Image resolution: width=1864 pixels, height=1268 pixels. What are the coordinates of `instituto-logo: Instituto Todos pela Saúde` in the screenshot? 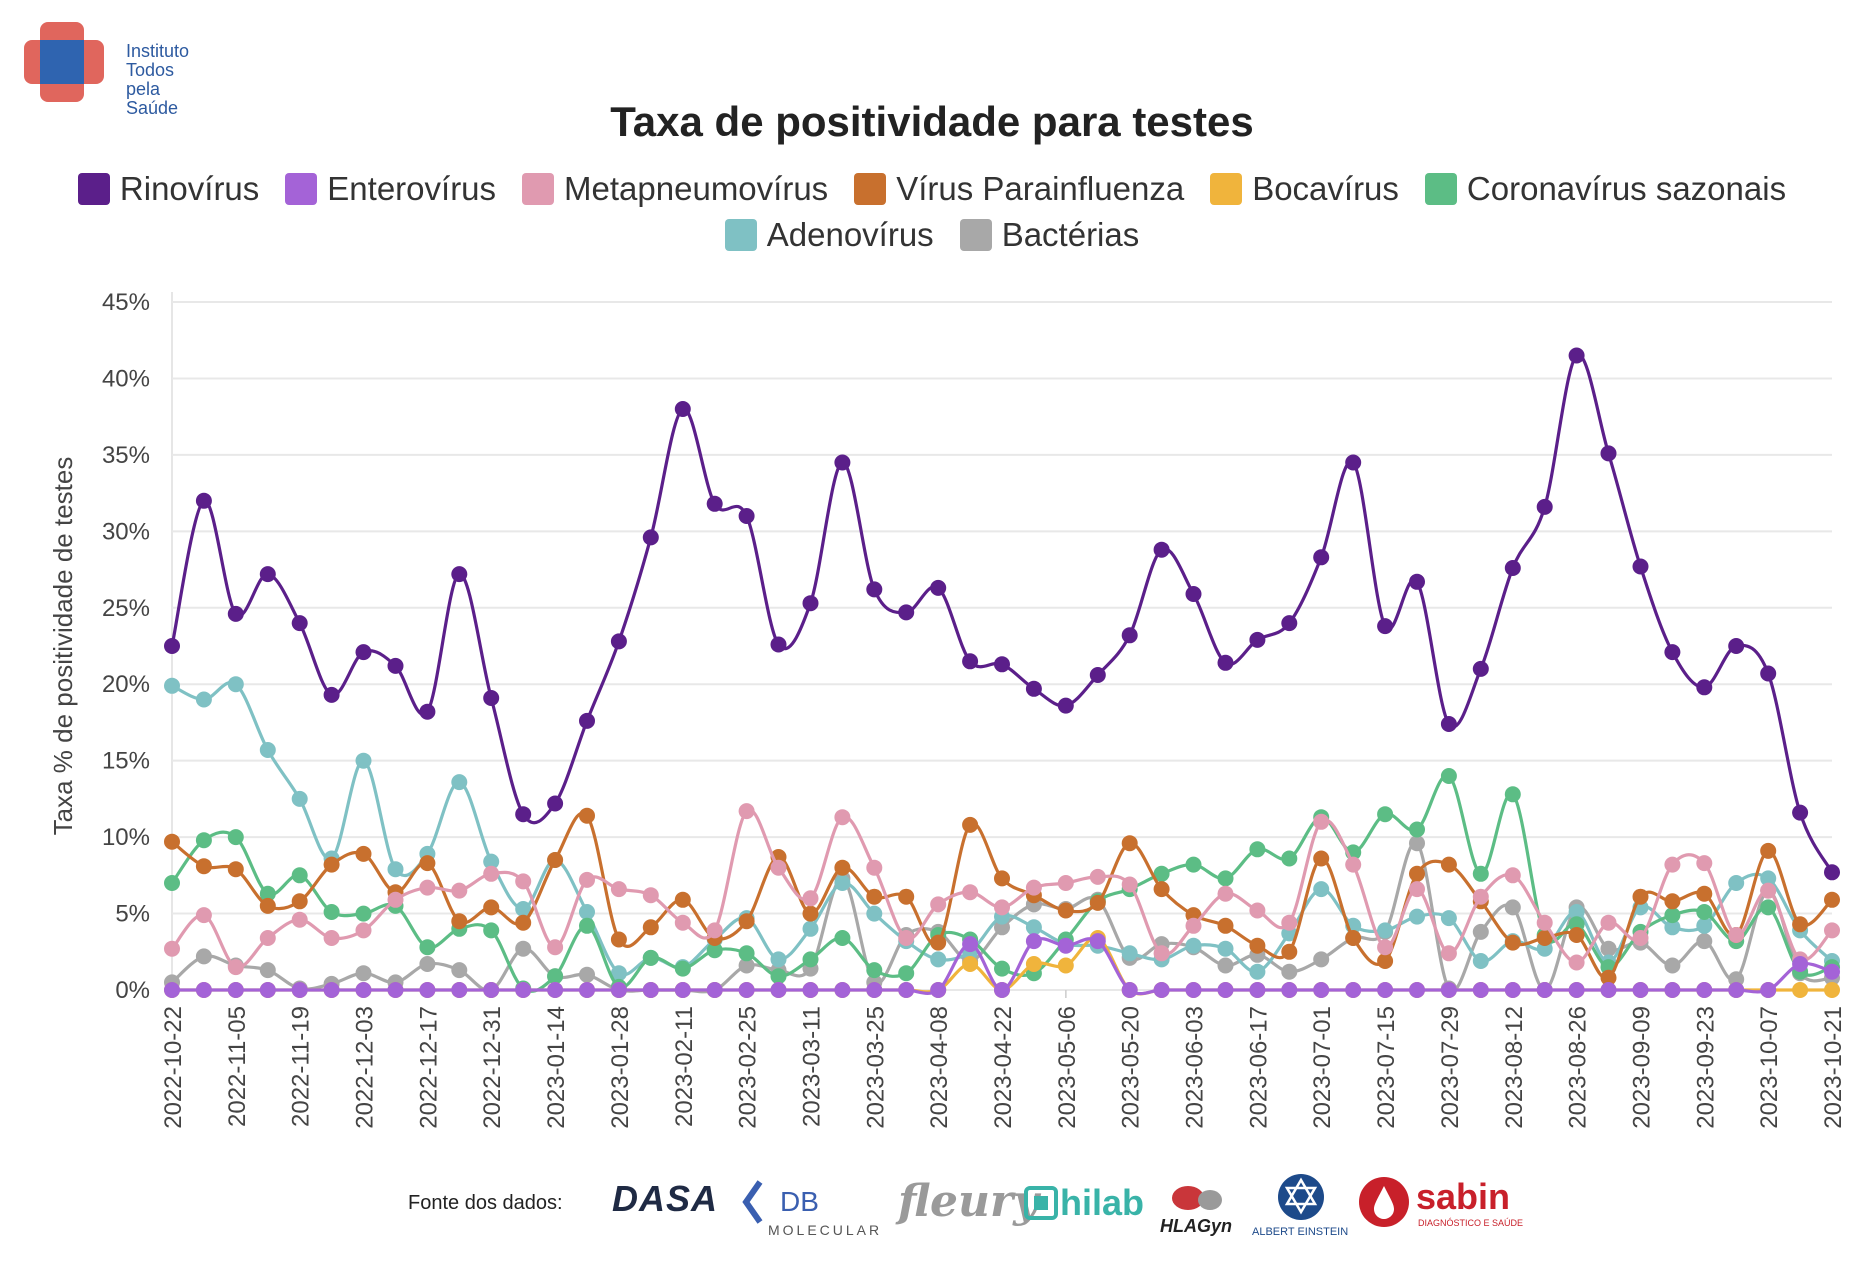 It's located at (114, 70).